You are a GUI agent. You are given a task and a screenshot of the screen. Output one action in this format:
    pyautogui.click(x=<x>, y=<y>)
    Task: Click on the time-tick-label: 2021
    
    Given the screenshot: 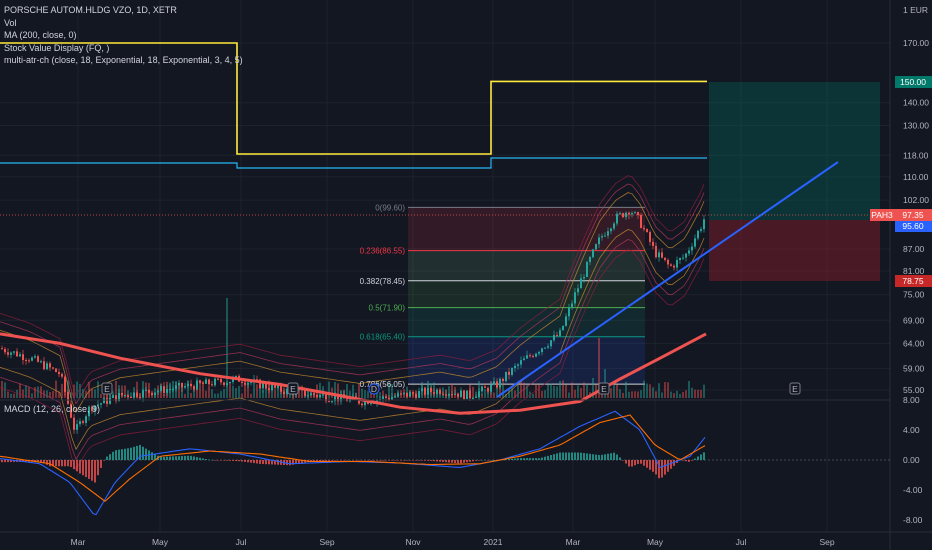 What is the action you would take?
    pyautogui.click(x=493, y=542)
    